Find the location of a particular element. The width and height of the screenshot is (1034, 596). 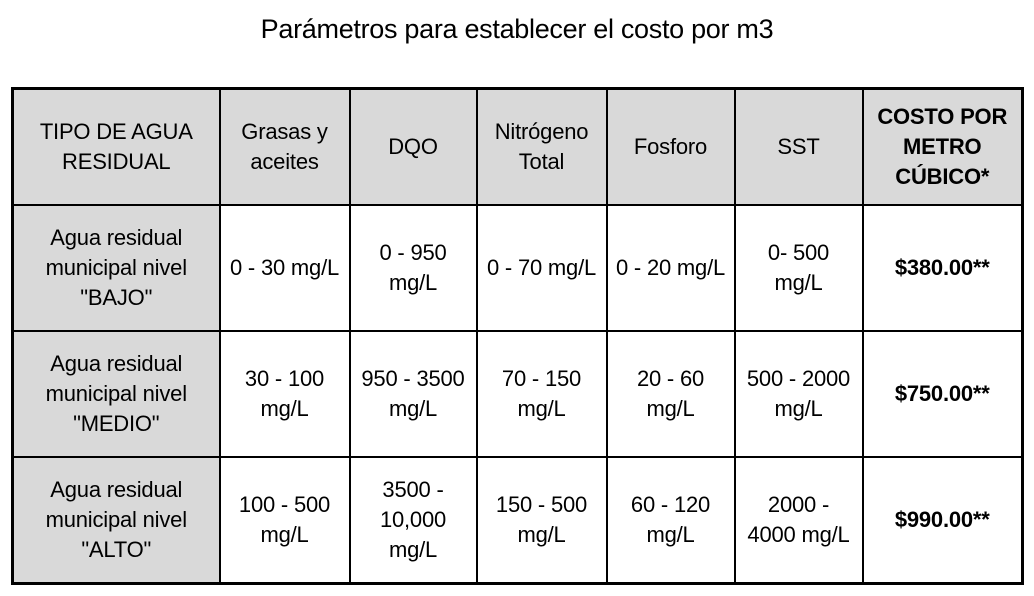

cell-dqo: 3500 - 10,000 mg/L is located at coordinates (413, 520).